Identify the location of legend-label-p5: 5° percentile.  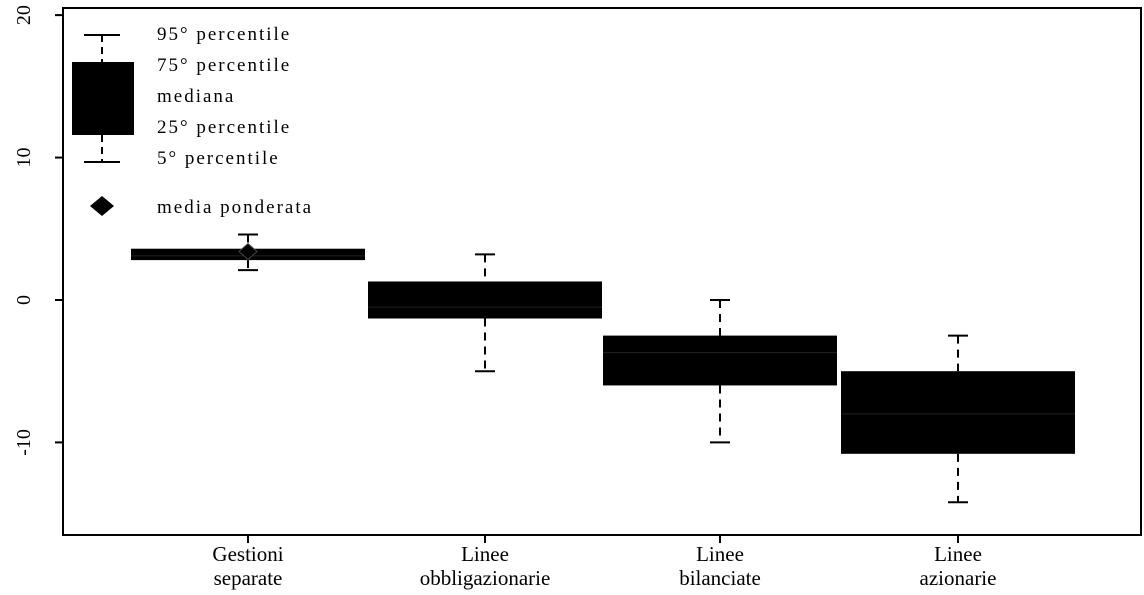
(218, 158).